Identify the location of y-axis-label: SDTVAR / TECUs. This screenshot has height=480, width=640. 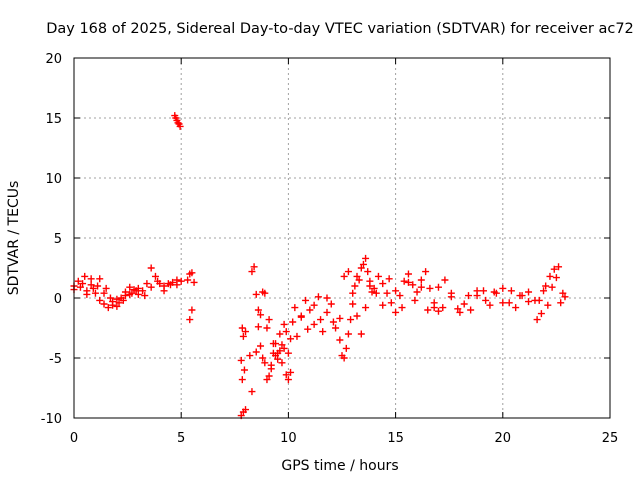
(14, 238).